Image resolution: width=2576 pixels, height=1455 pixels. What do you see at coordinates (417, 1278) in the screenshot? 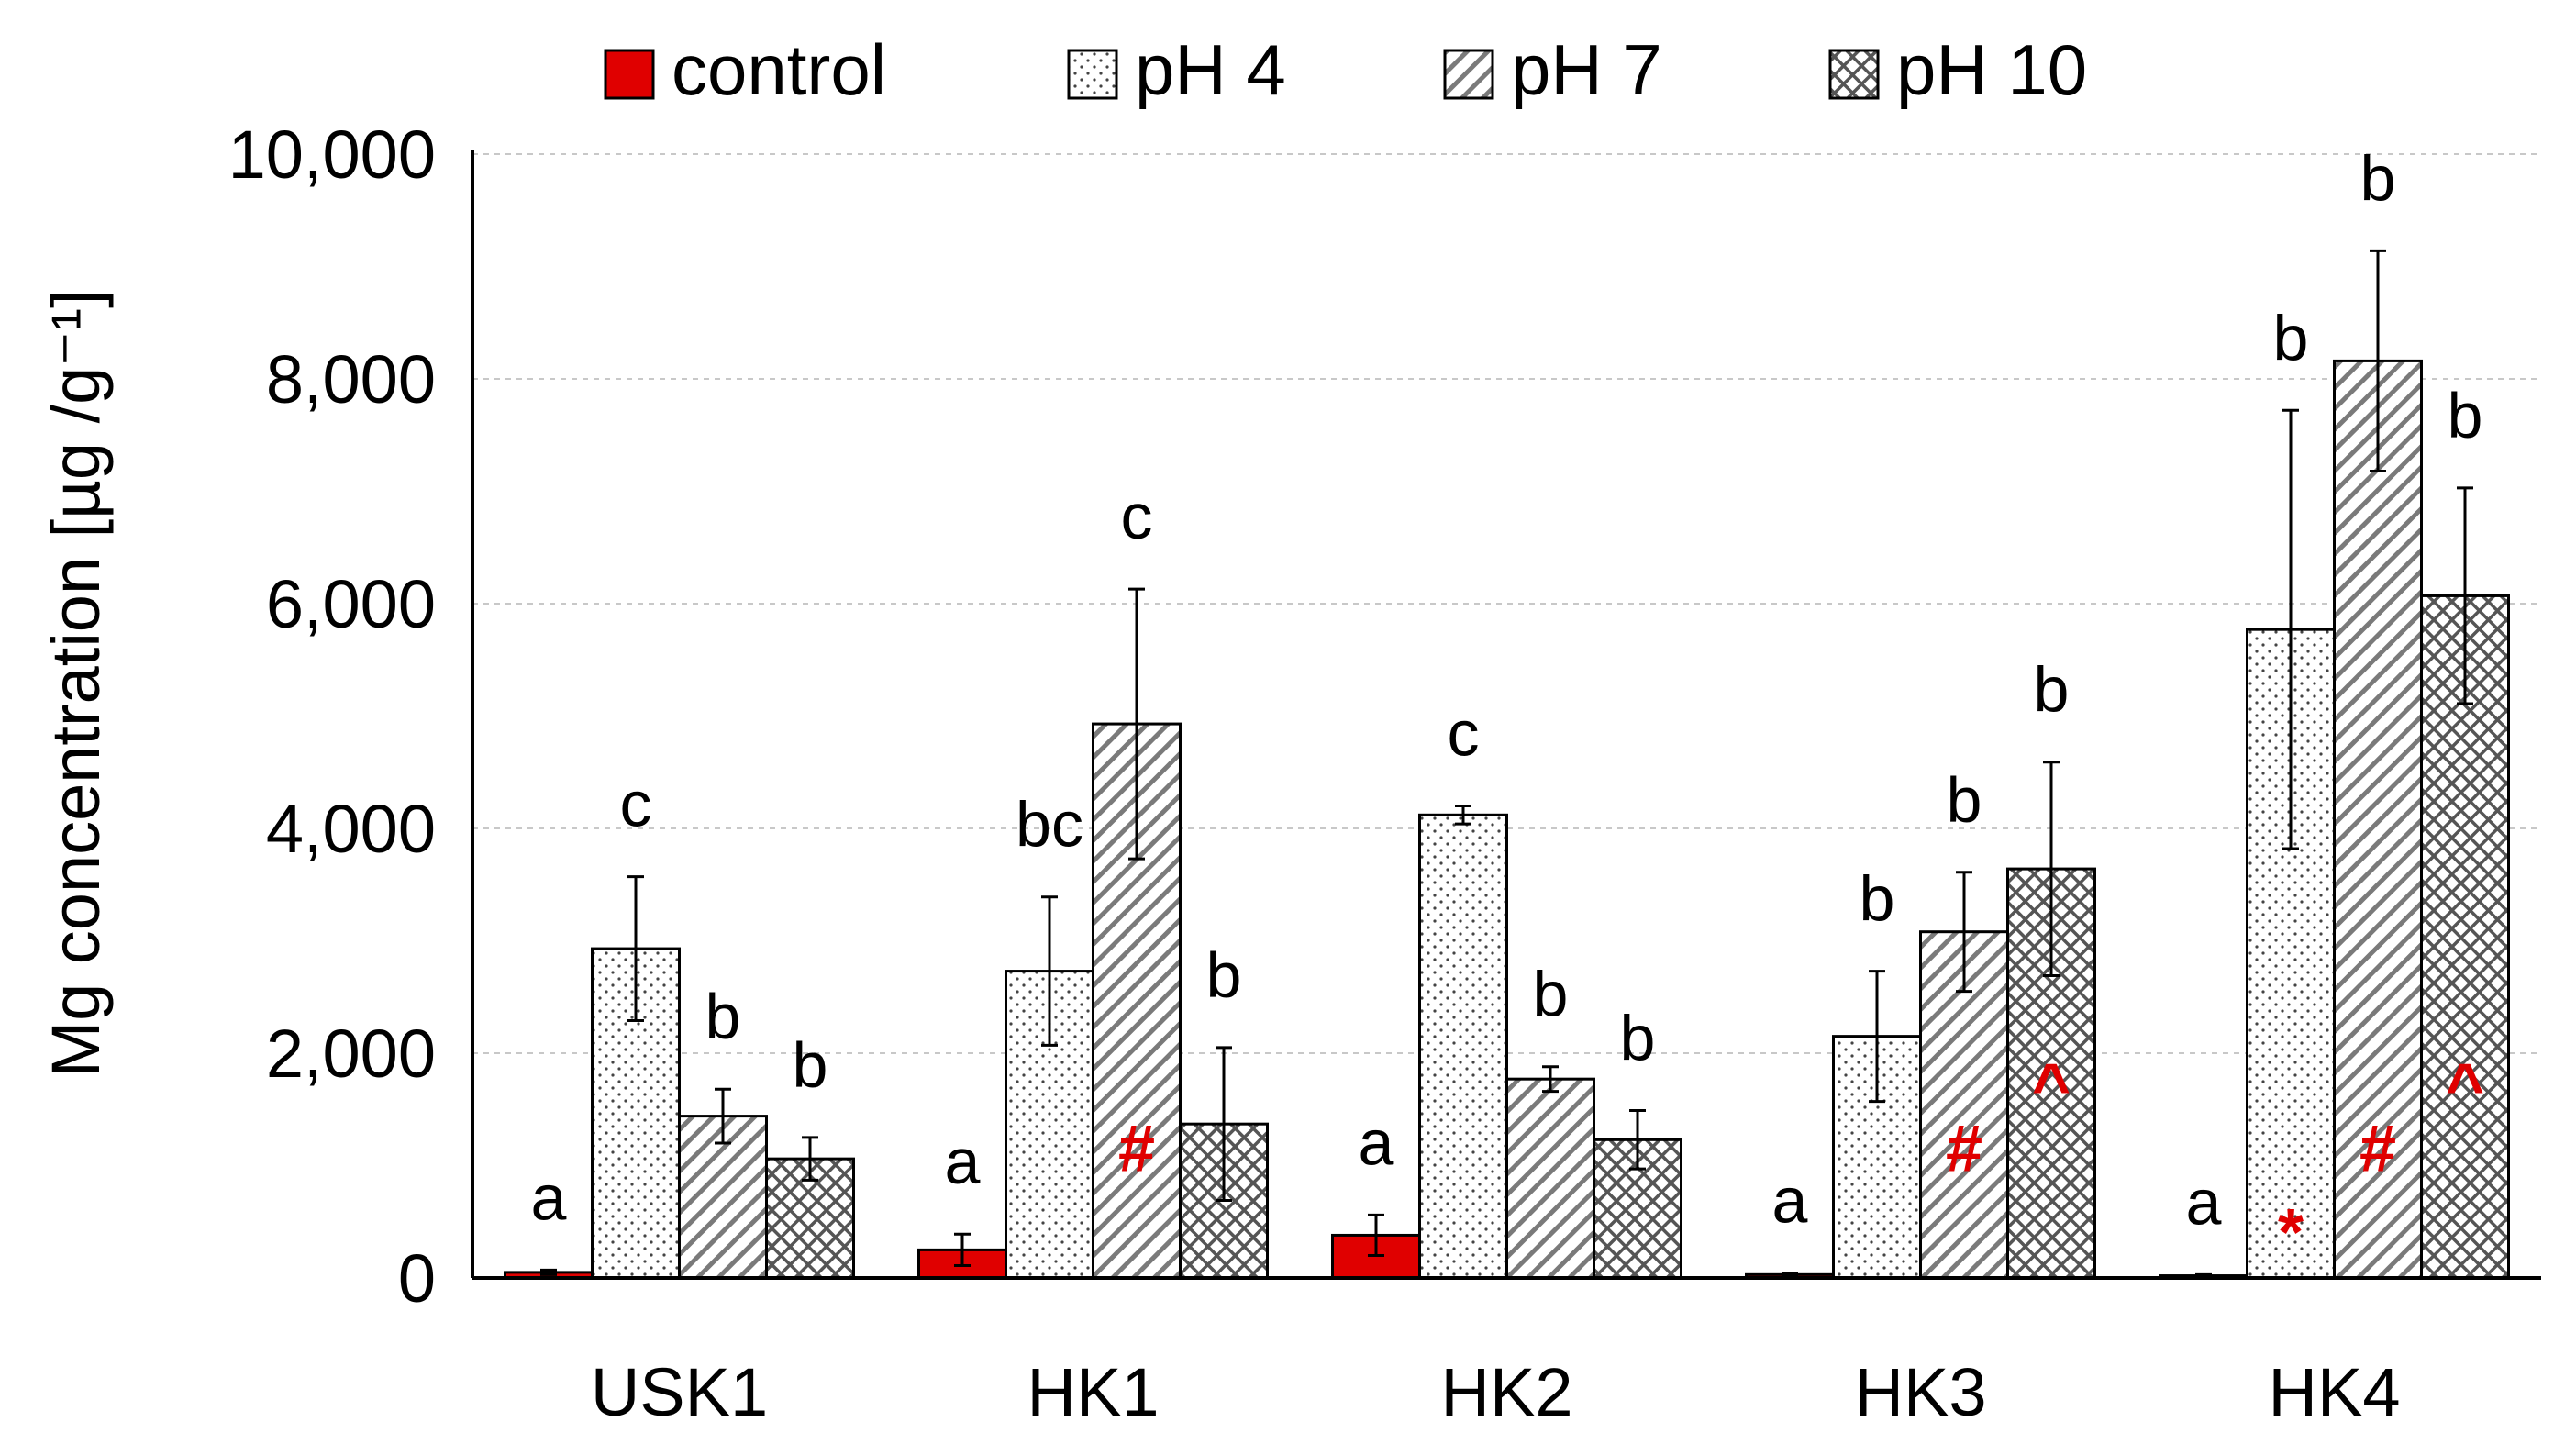
I see `y-tick-label: 0` at bounding box center [417, 1278].